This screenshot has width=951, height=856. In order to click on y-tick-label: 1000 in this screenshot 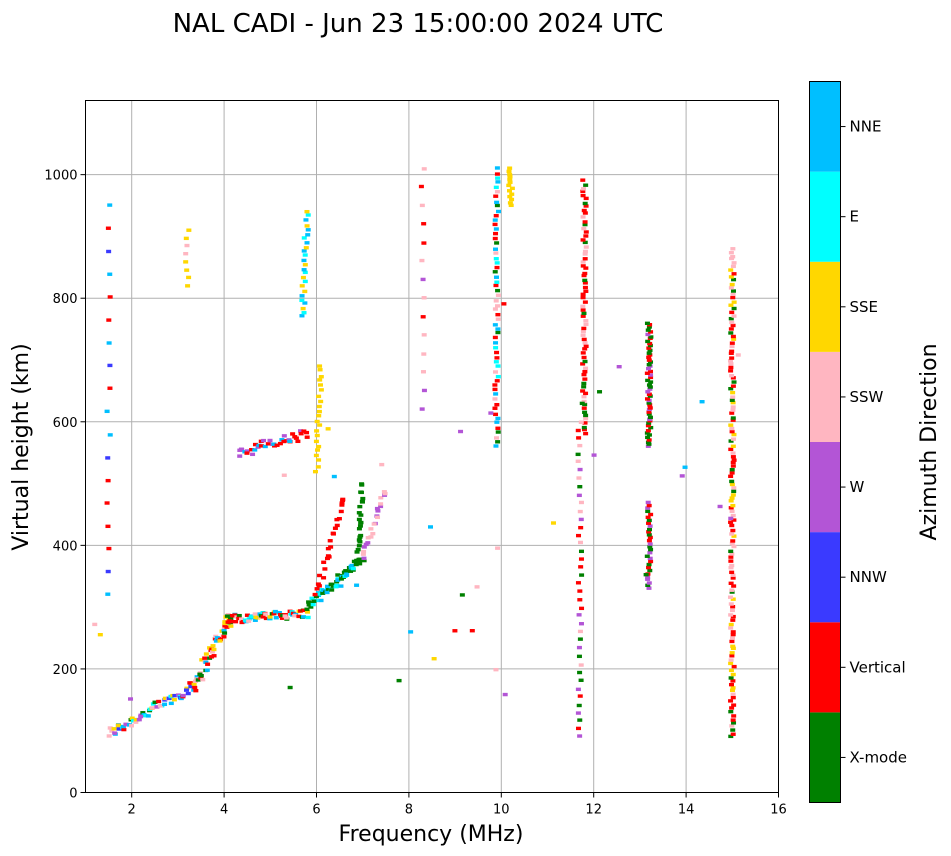, I will do `click(60, 176)`.